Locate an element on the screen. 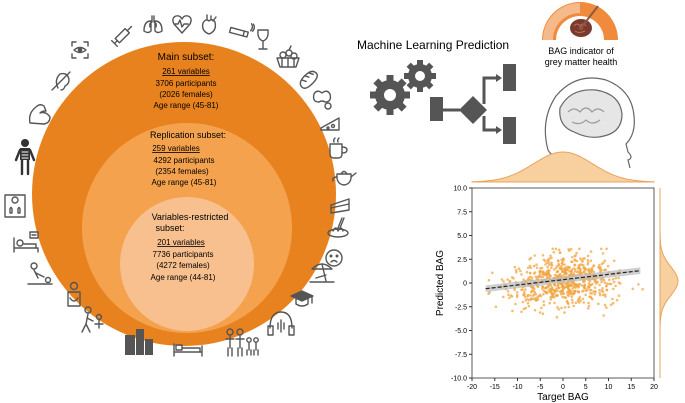  restricted-subset-title-2: subset: is located at coordinates (169, 228).